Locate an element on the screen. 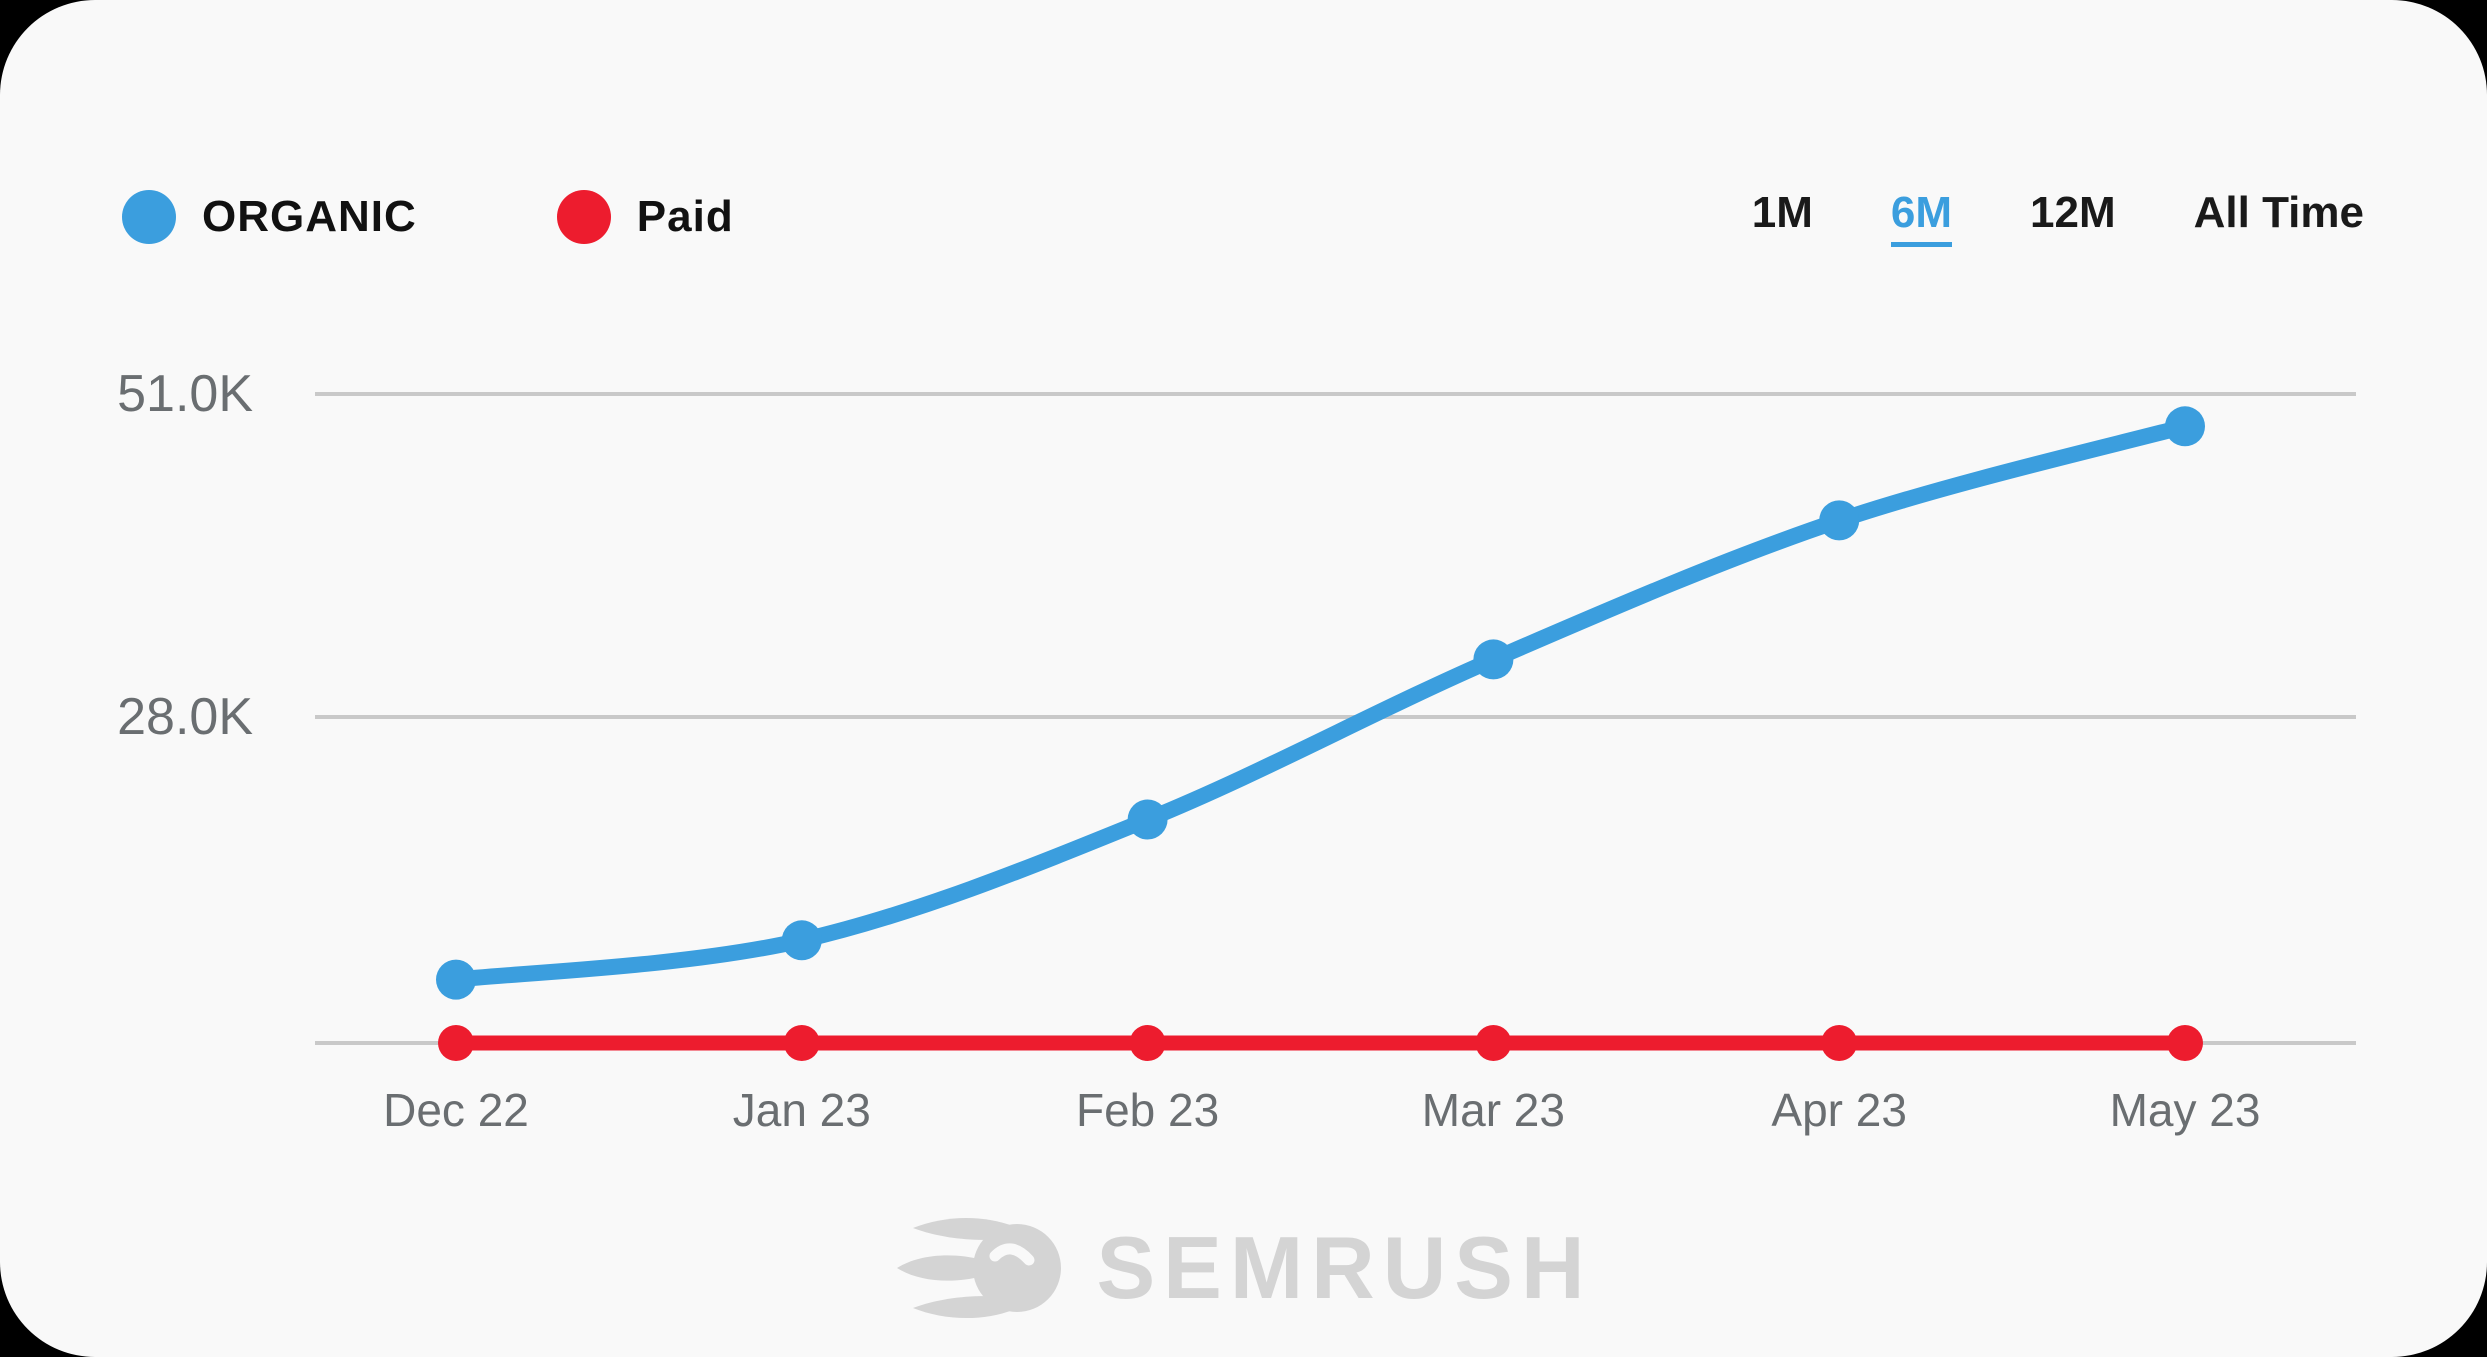 The width and height of the screenshot is (2487, 1357). semrush-flame-icon is located at coordinates (978, 1268).